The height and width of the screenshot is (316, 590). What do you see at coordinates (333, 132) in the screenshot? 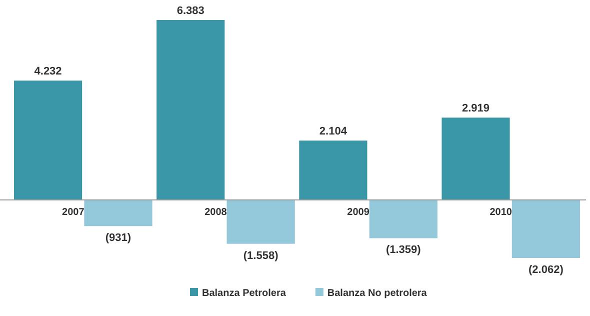
I see `data-label: 2.104` at bounding box center [333, 132].